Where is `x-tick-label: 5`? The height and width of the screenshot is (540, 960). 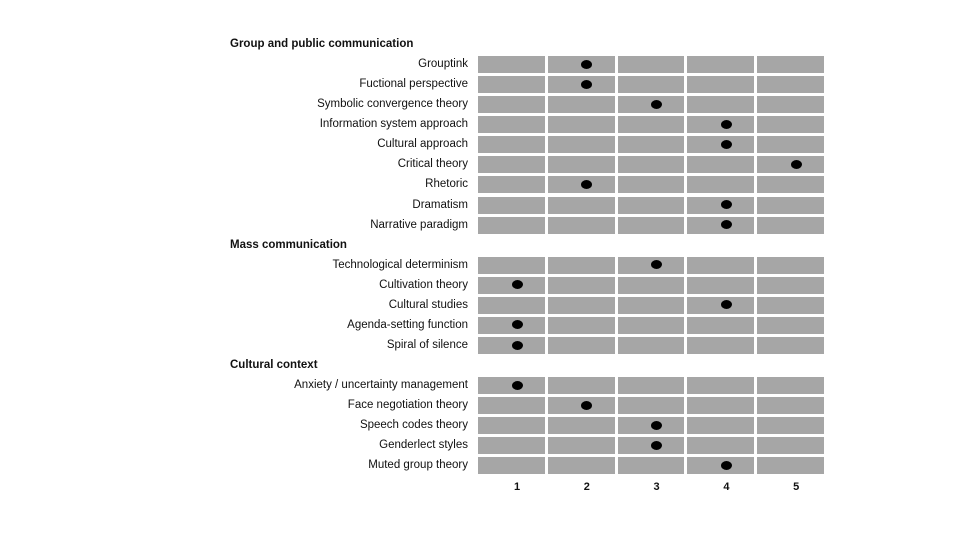
x-tick-label: 5 is located at coordinates (796, 486).